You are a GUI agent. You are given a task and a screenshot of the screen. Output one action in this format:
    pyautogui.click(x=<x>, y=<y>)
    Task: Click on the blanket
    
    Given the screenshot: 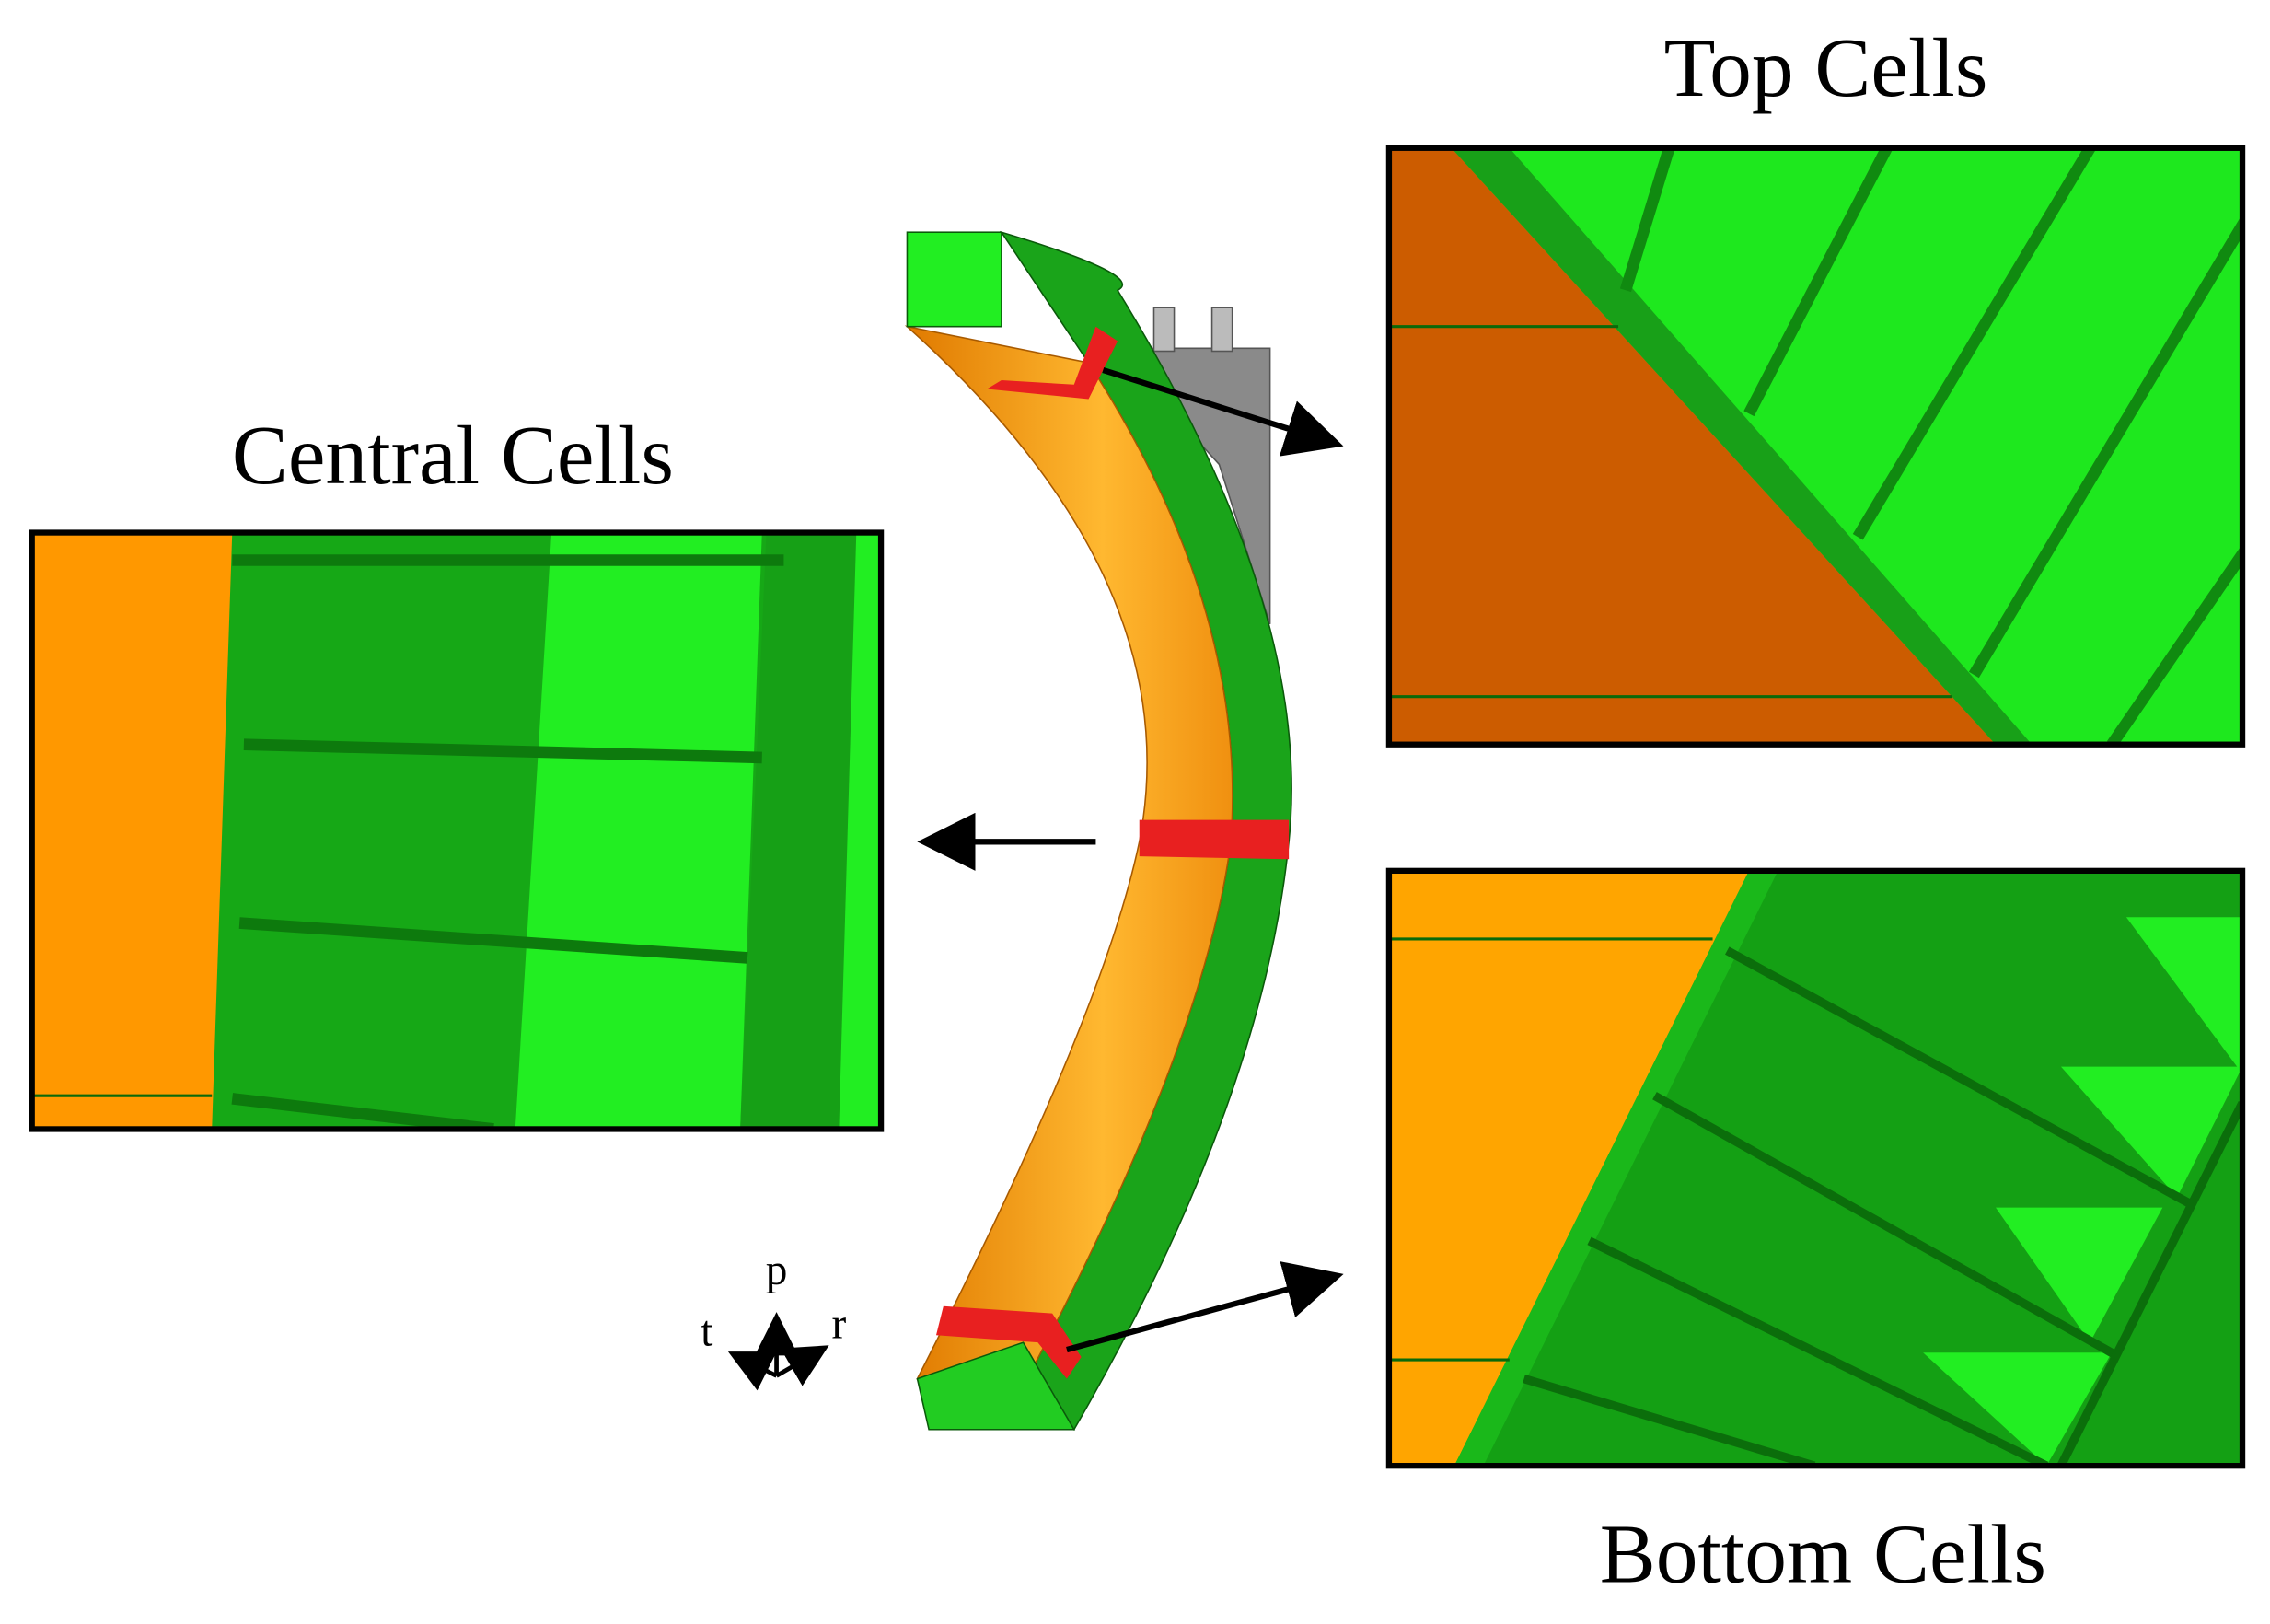 What is the action you would take?
    pyautogui.click(x=1098, y=830)
    